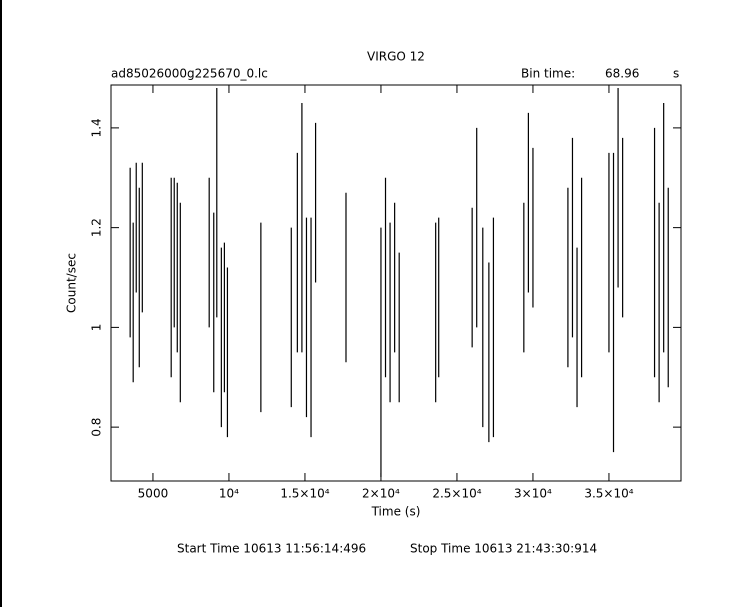  What do you see at coordinates (548, 74) in the screenshot?
I see `bin-time-label: Bin time:` at bounding box center [548, 74].